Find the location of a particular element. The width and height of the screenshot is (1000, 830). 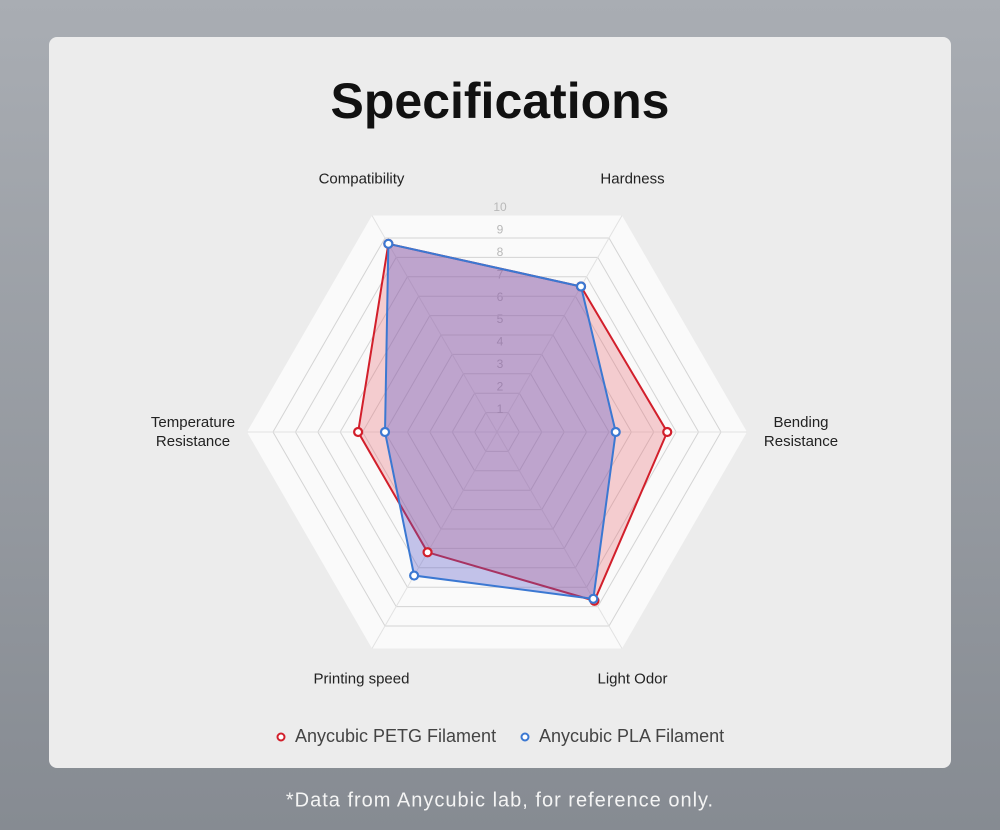

r-tick-label: 6 is located at coordinates (500, 297).